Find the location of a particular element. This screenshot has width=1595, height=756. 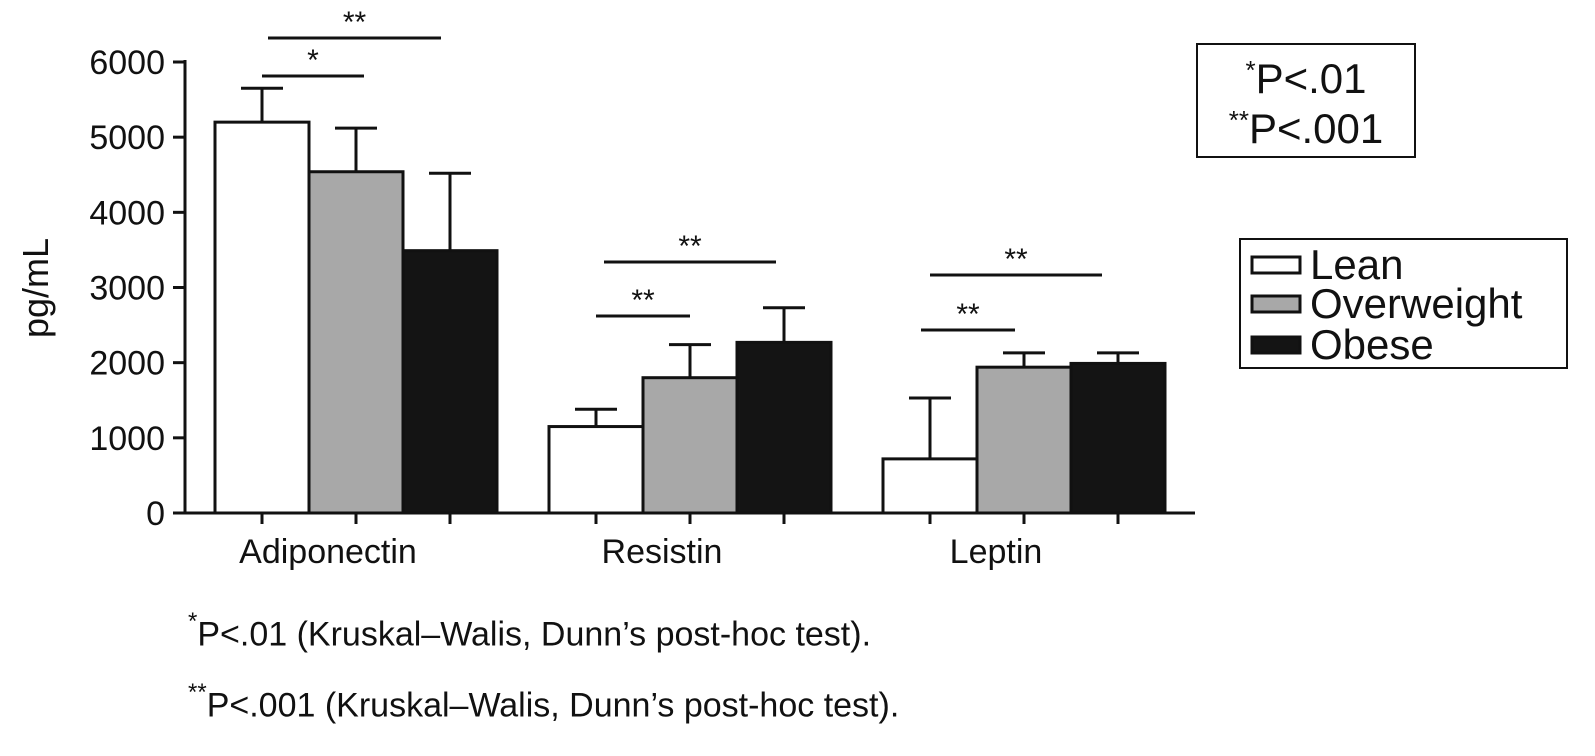

footnote-2-stars: ** is located at coordinates (197, 692).